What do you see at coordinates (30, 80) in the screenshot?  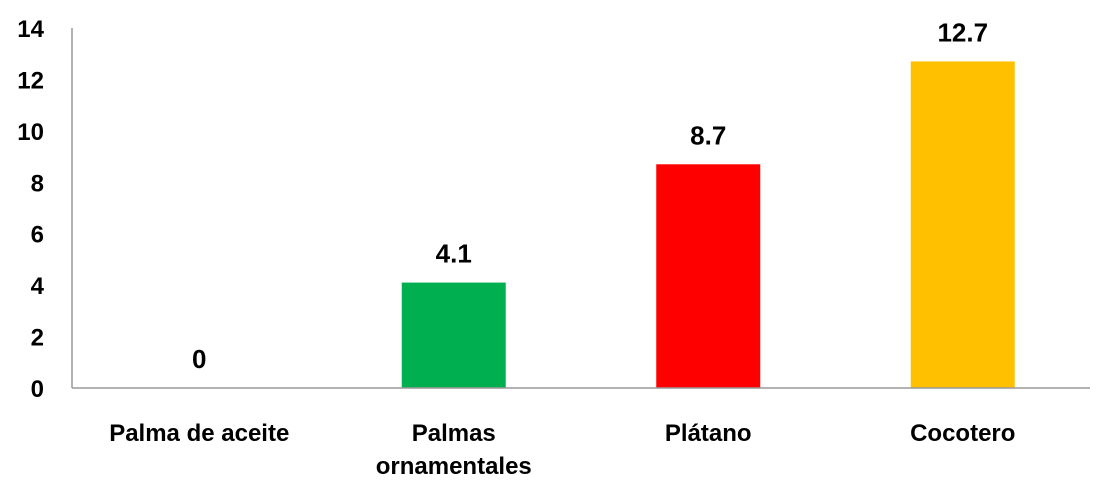 I see `y-tick-label-6: 12` at bounding box center [30, 80].